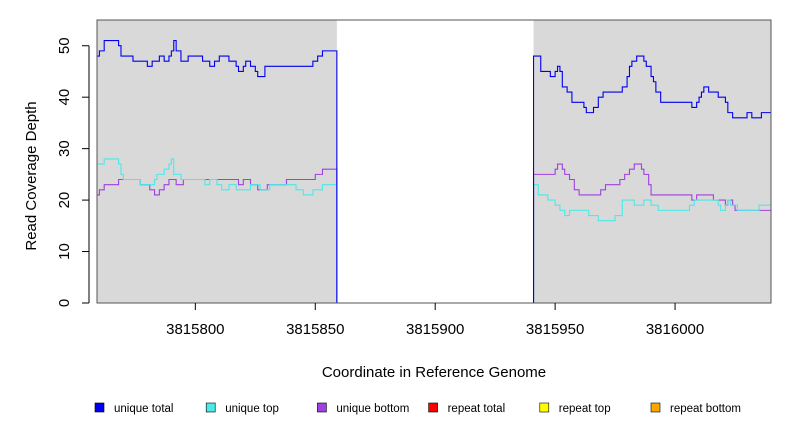 The height and width of the screenshot is (432, 792). I want to click on legend-label: unique total, so click(143, 409).